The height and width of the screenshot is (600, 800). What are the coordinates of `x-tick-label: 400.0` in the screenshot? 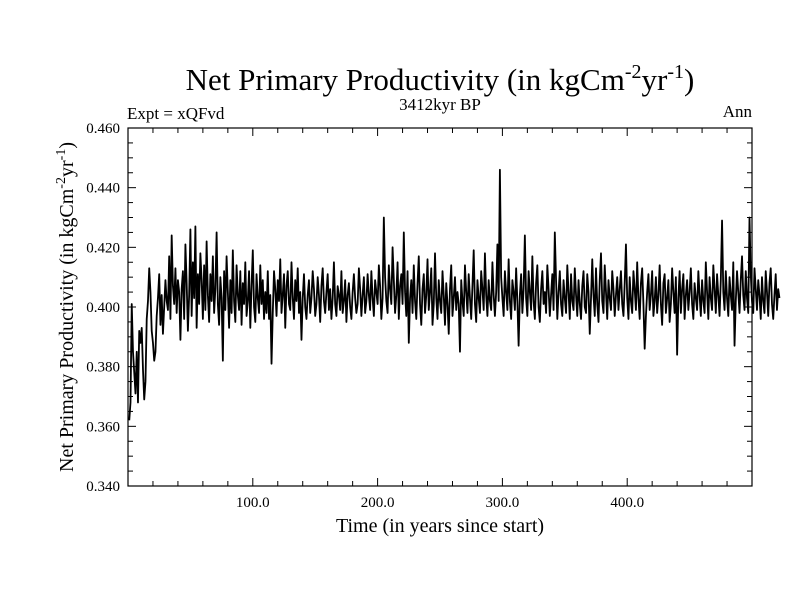 It's located at (627, 503).